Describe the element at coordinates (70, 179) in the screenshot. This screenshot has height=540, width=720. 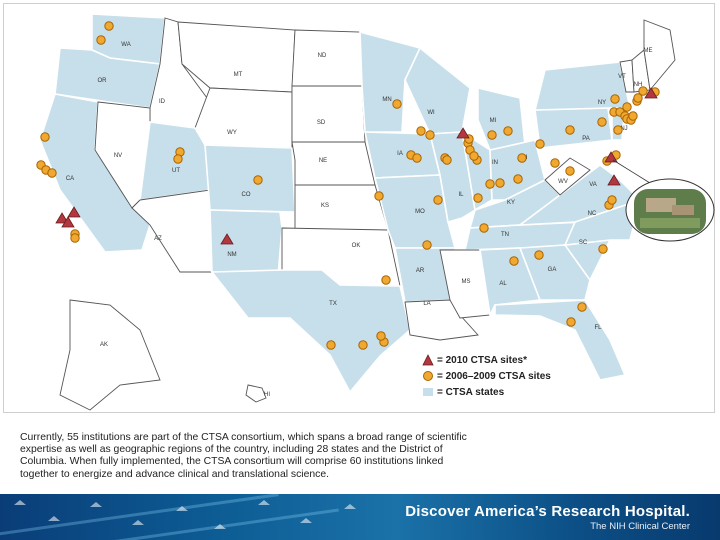
I see `state-label-ca: CA` at that location.